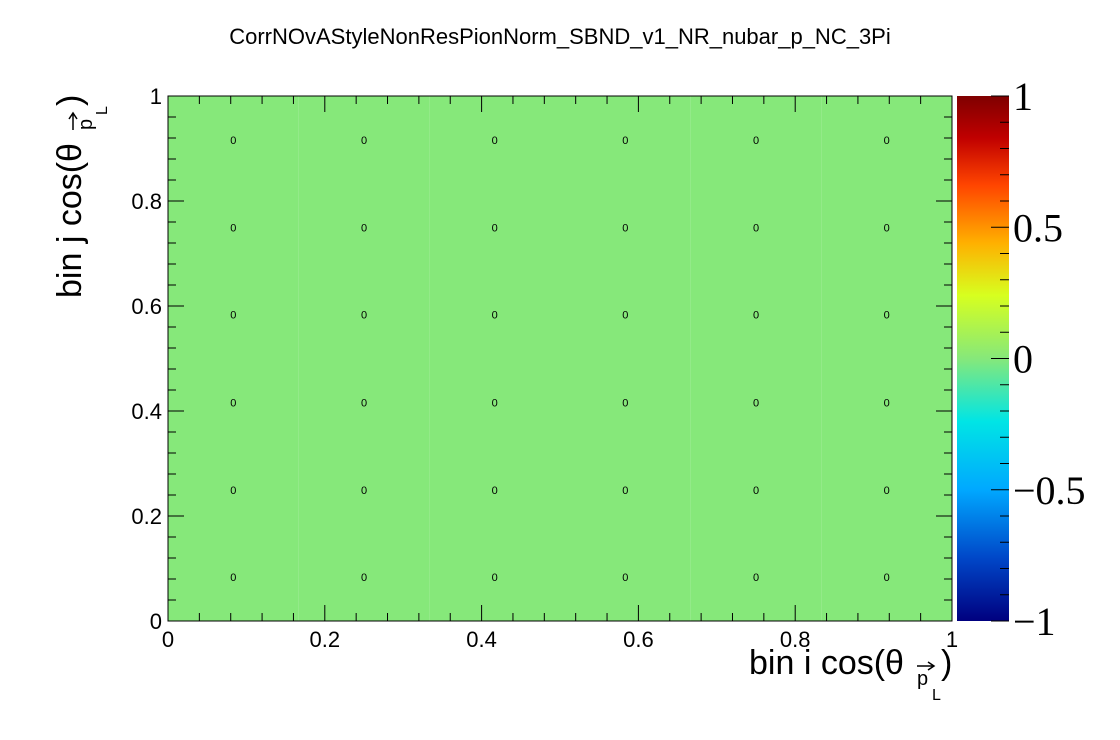 The image size is (1120, 740). I want to click on x-axis-tick-label: 0, so click(168, 639).